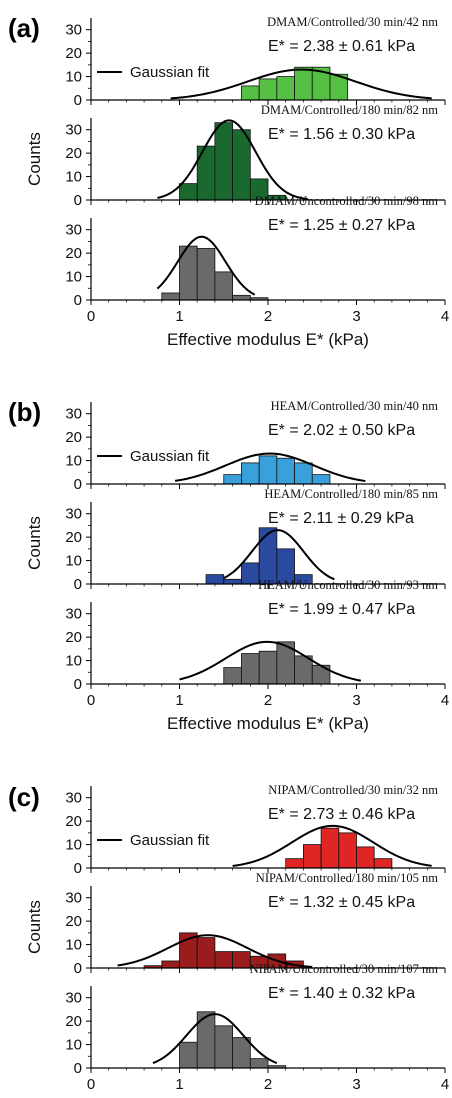  Describe the element at coordinates (341, 46) in the screenshot. I see `modulus-label: E* = 2.38 ± 0.61 kPa` at that location.